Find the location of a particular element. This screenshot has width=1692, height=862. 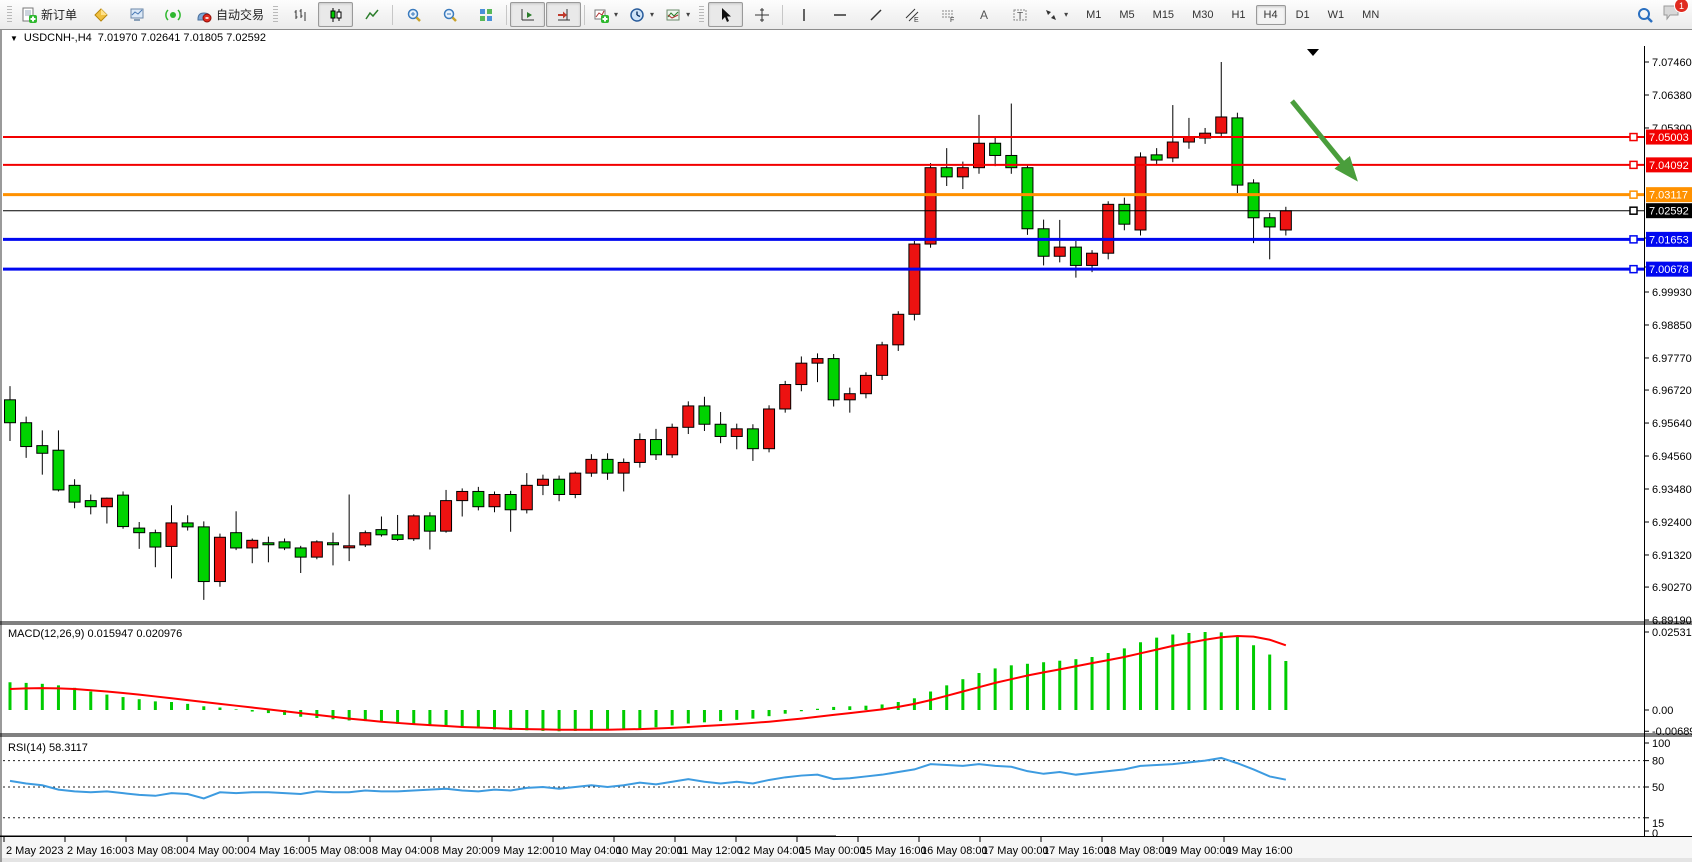

rsi-axis-label: 0 is located at coordinates (1655, 834).